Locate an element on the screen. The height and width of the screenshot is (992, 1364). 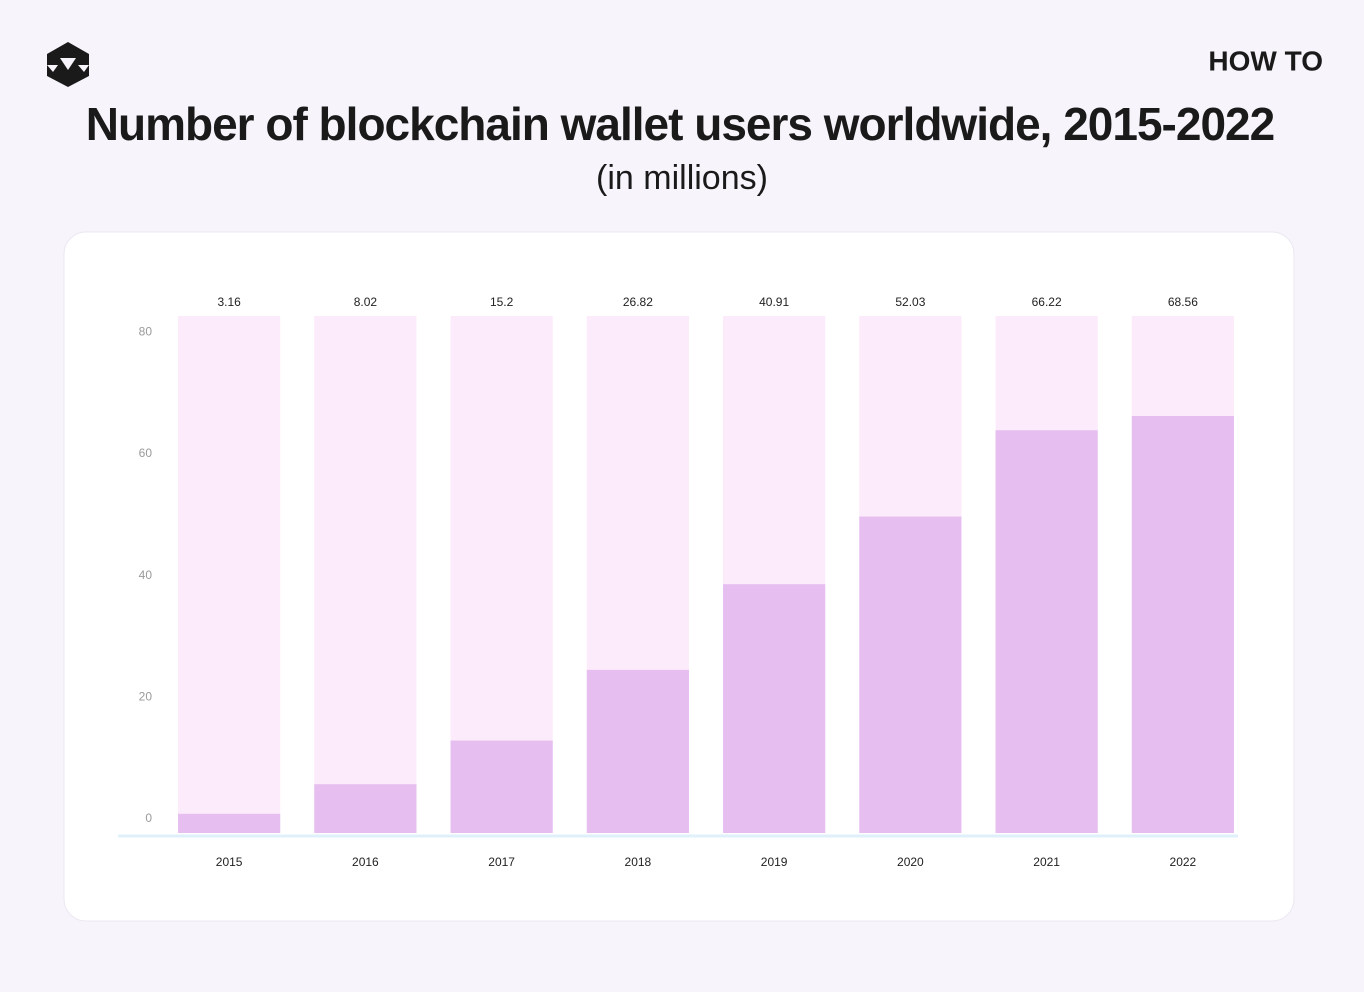
y-tick-label: 60 is located at coordinates (146, 453).